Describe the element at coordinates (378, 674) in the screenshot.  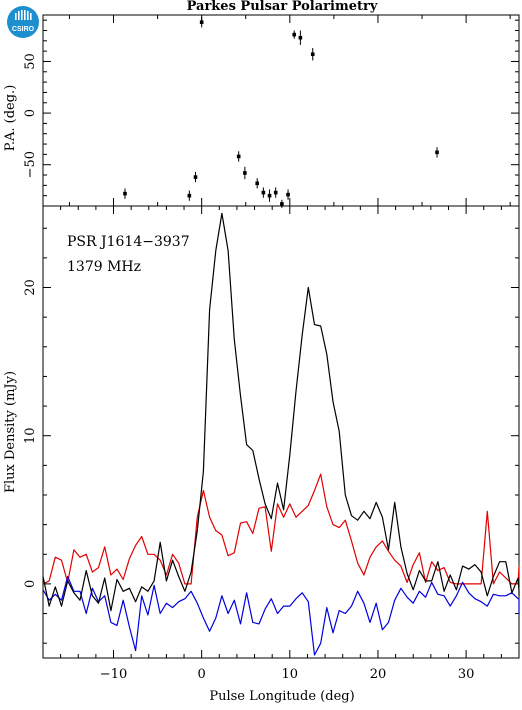
I see `flux-x-tick-label: 20` at that location.